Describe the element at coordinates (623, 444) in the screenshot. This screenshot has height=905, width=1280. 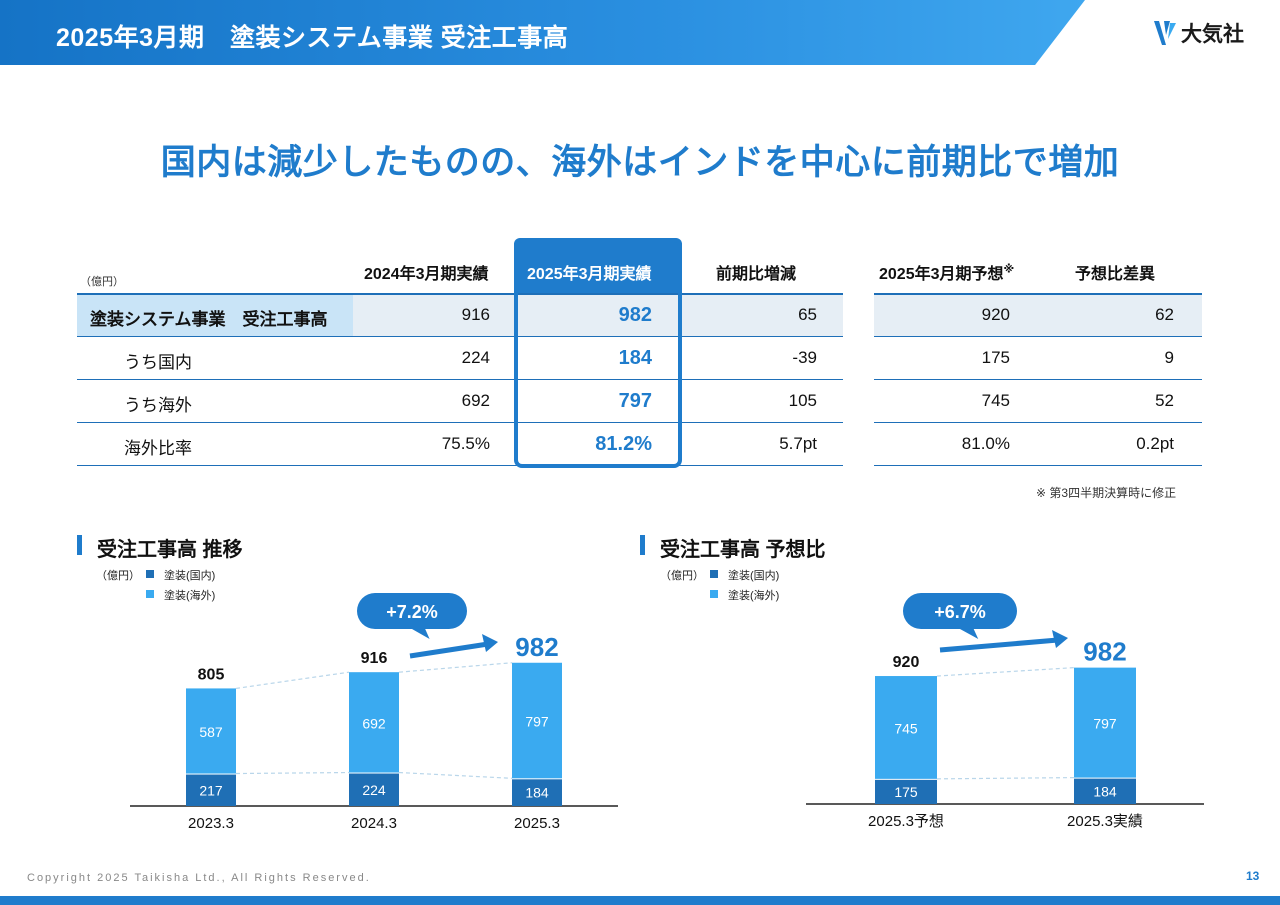
I see `cell-current: 81.2%` at that location.